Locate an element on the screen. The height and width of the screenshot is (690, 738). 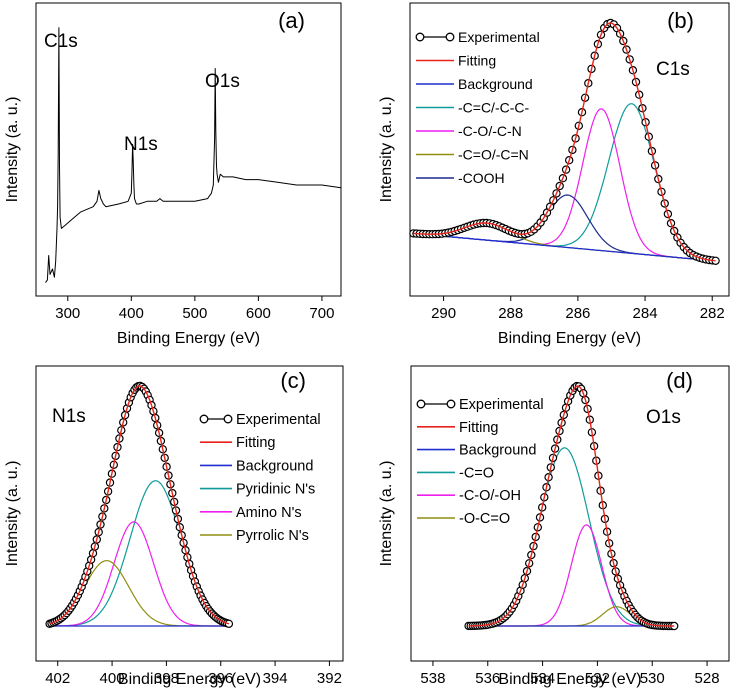
legend-label: -O-C=O is located at coordinates (484, 519).